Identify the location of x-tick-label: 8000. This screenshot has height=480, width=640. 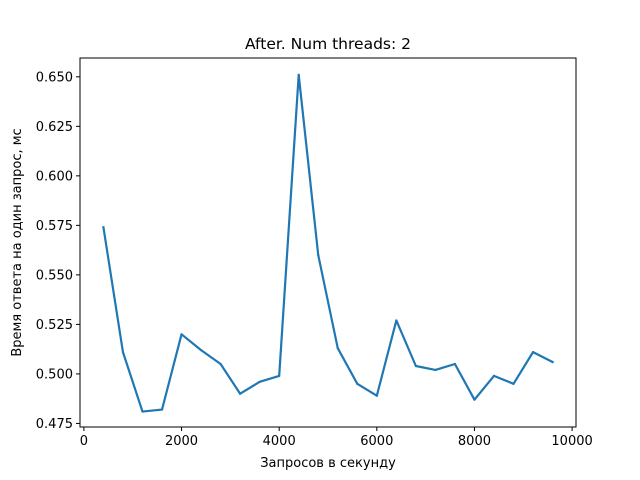
(474, 441).